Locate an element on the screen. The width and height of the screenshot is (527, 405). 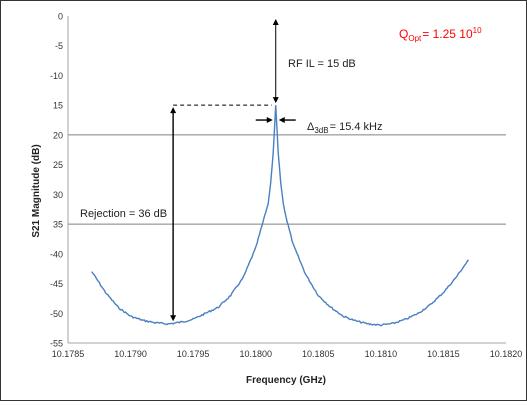
bw-arrowhead-right is located at coordinates (281, 120).